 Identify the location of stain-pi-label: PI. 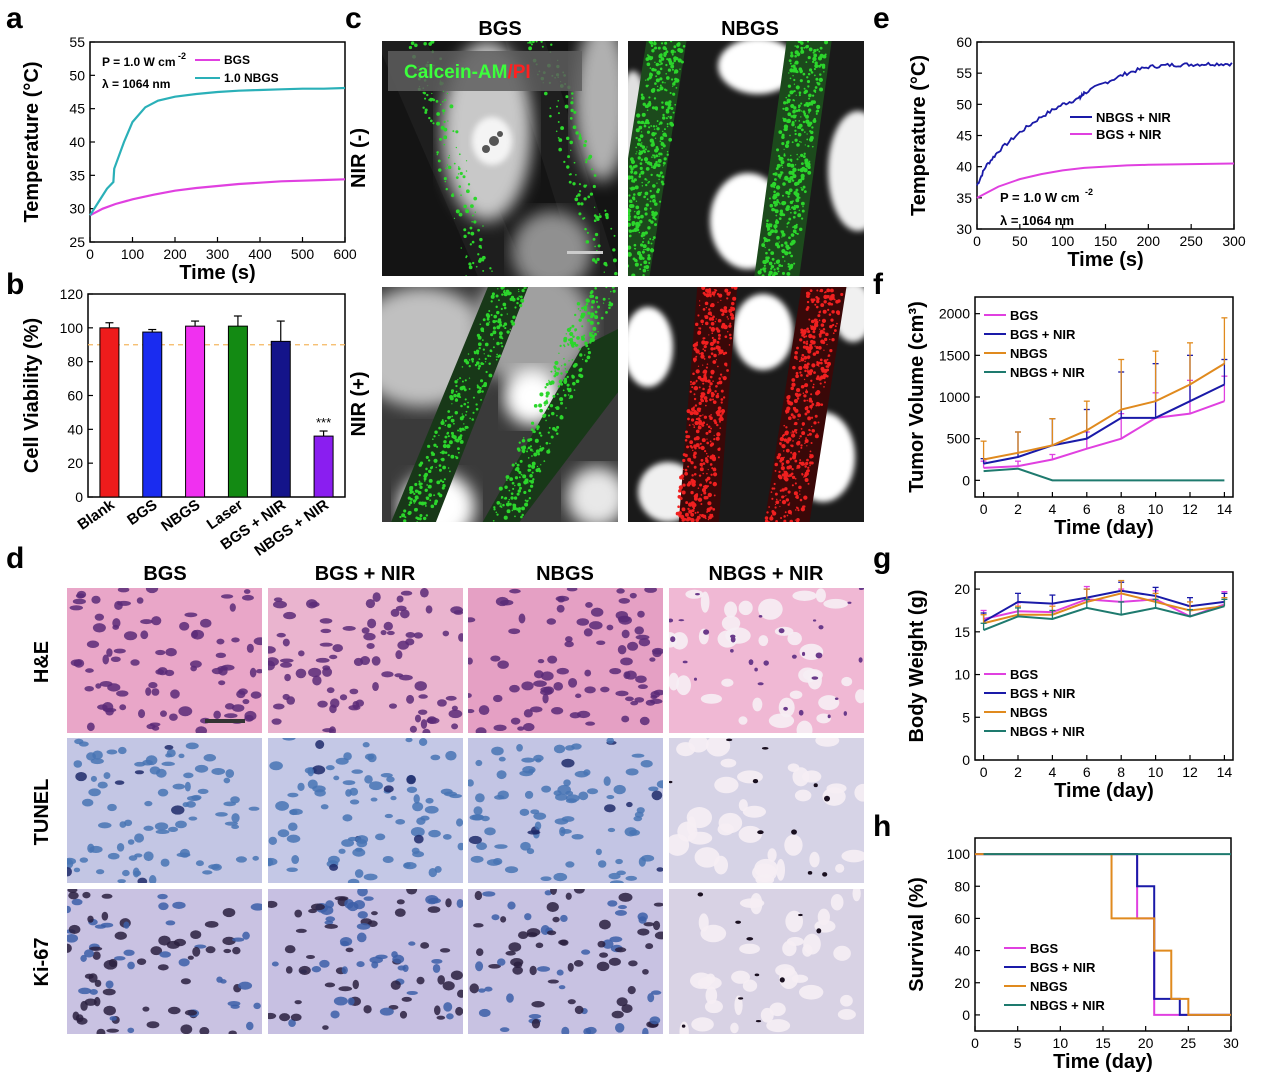
(522, 72).